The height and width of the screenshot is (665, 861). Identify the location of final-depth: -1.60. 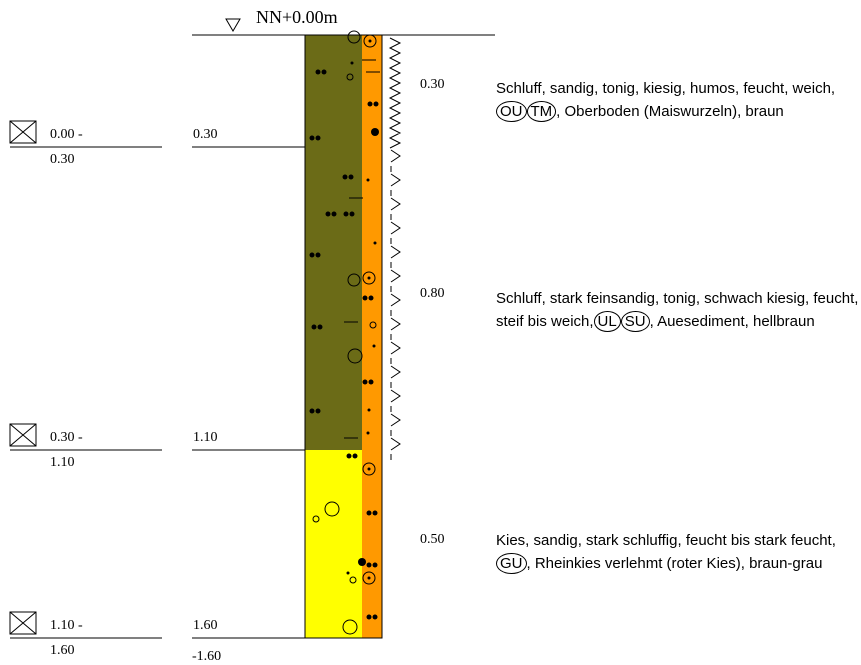
(206, 656).